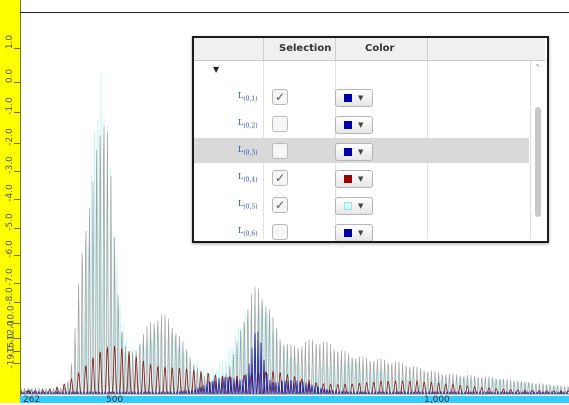 The image size is (569, 405). I want to click on legend-row: L(0,5) ✓ ▼, so click(361, 204).